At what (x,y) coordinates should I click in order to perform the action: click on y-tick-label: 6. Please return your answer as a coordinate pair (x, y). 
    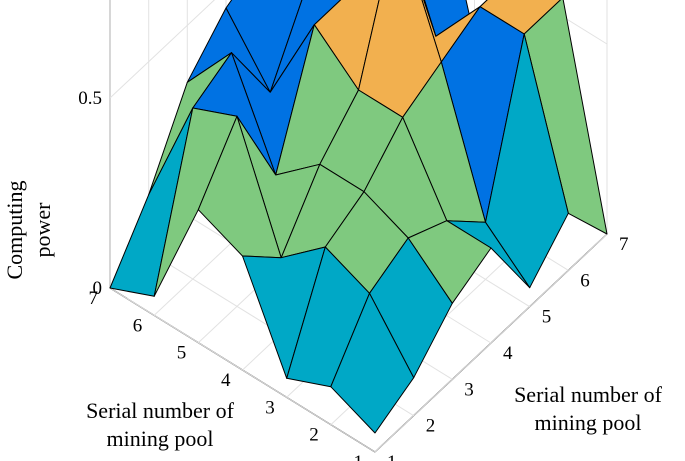
    Looking at the image, I should click on (585, 280).